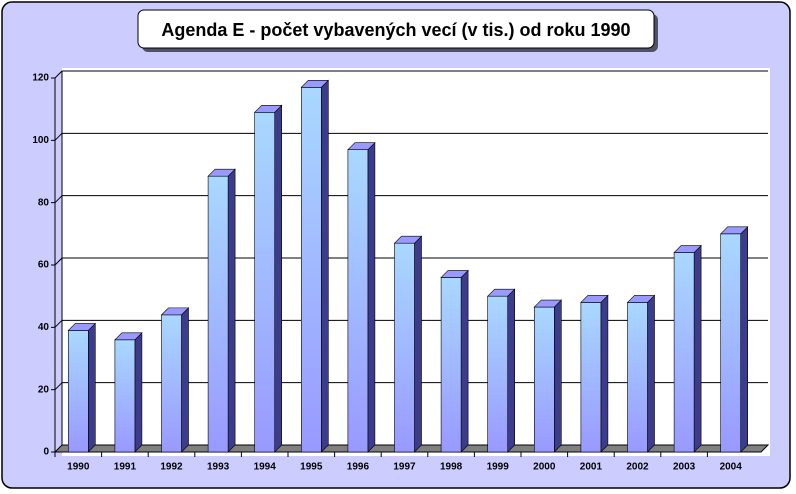 The height and width of the screenshot is (494, 796). What do you see at coordinates (46, 452) in the screenshot?
I see `y-tick-label: 0` at bounding box center [46, 452].